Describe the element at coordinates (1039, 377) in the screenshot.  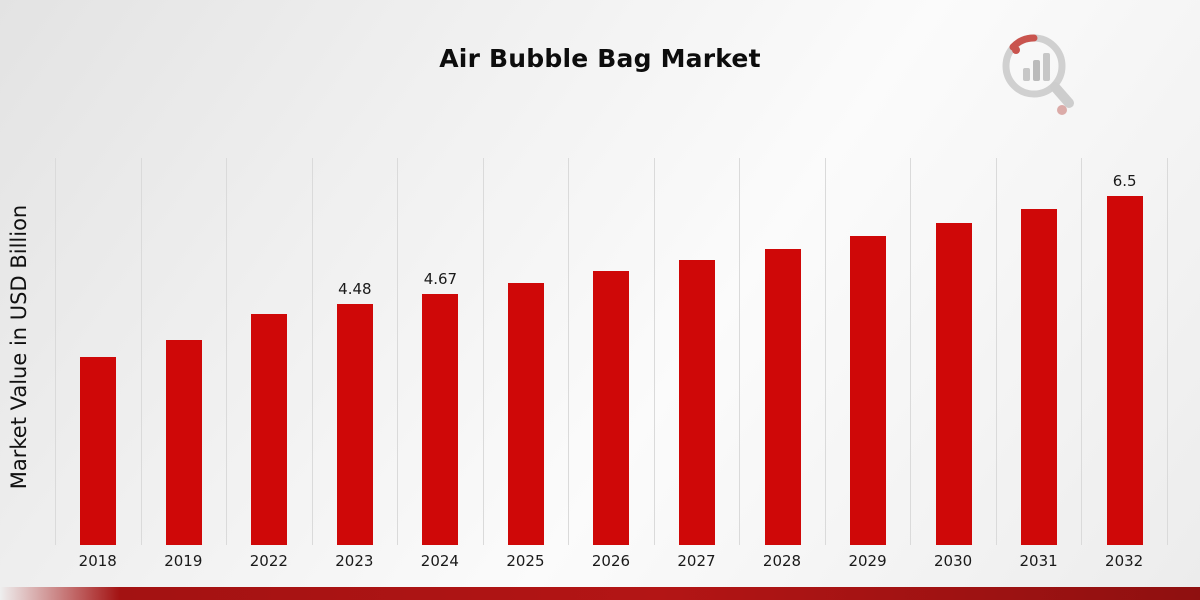
I see `bar-2031` at that location.